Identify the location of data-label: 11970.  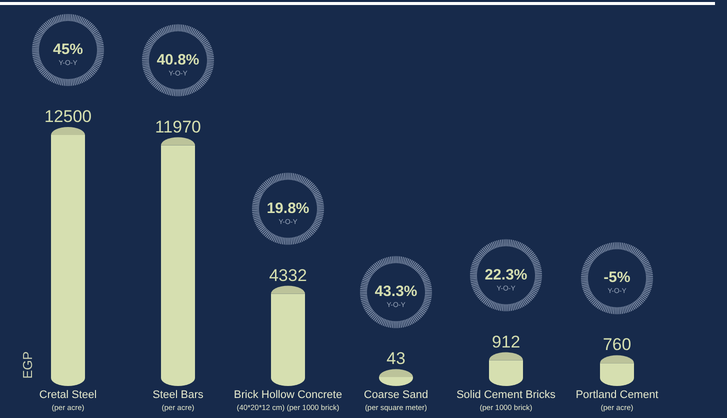
(178, 126).